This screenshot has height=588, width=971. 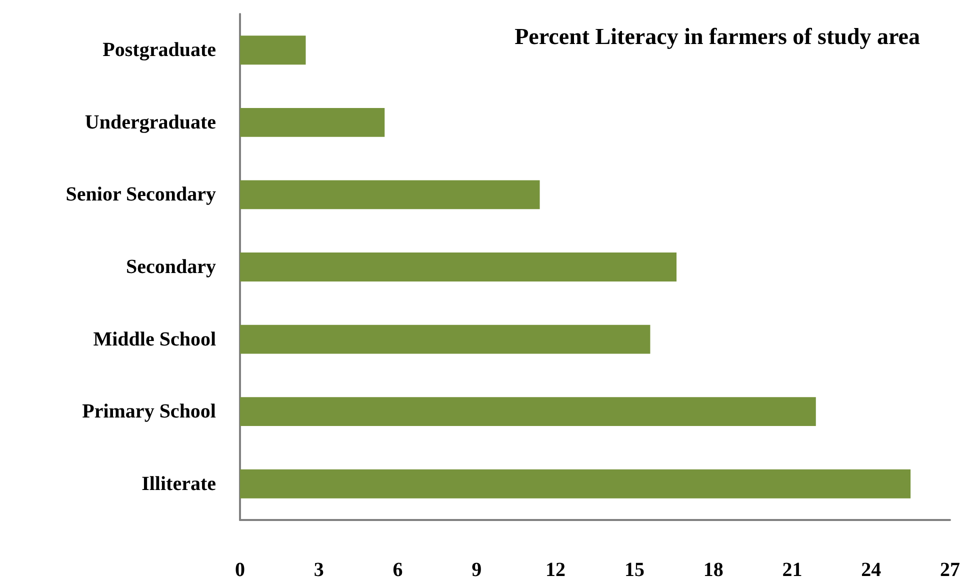 I want to click on y-tick-label: Postgraduate, so click(x=159, y=50).